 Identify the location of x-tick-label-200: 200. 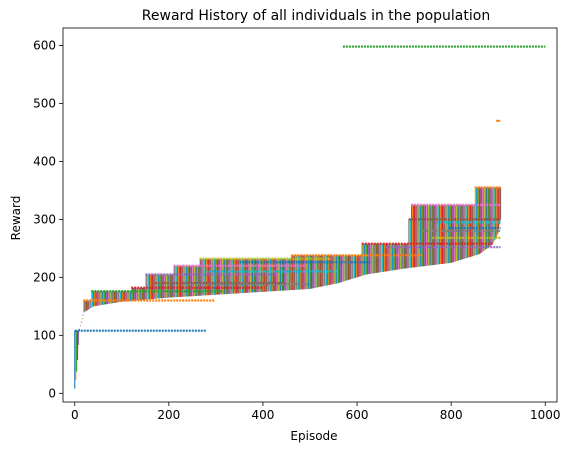
(168, 415).